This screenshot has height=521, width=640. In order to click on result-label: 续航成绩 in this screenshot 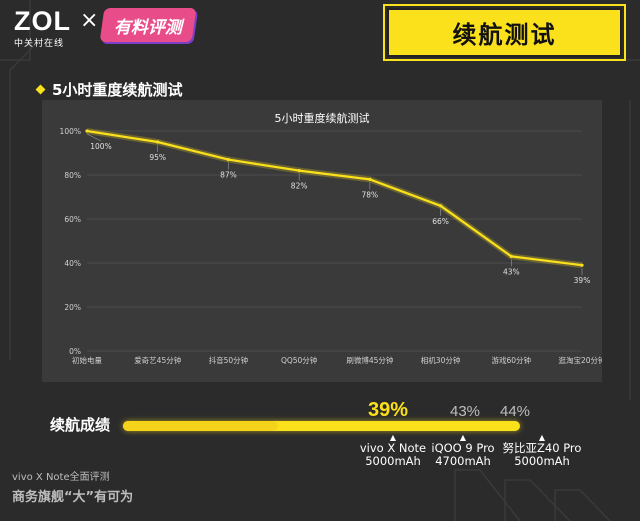, I will do `click(80, 425)`.